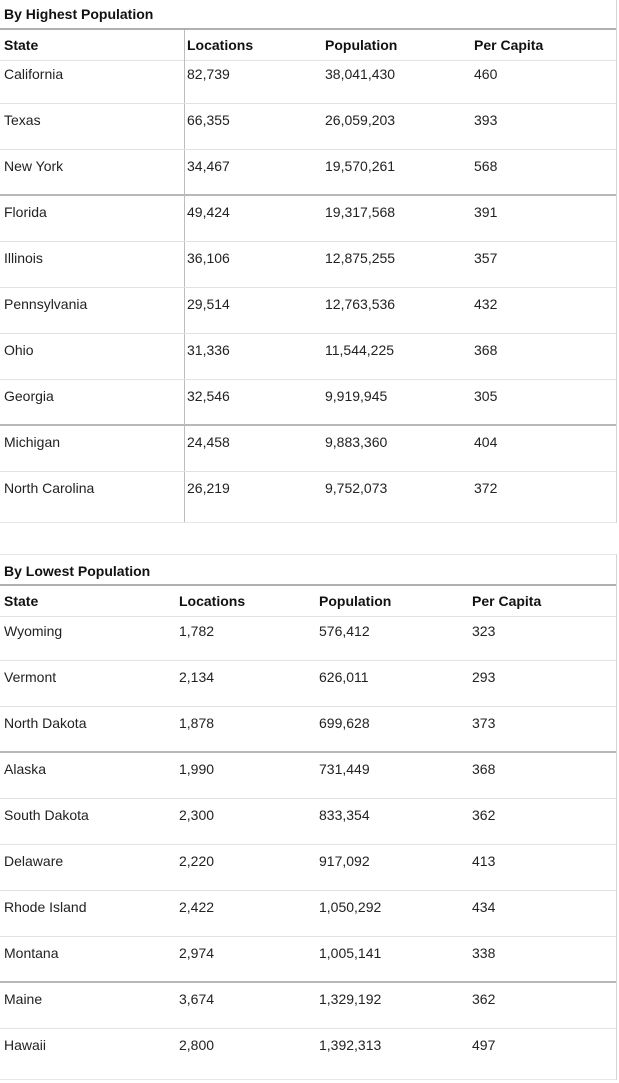  What do you see at coordinates (21, 45) in the screenshot?
I see `header-state: State` at bounding box center [21, 45].